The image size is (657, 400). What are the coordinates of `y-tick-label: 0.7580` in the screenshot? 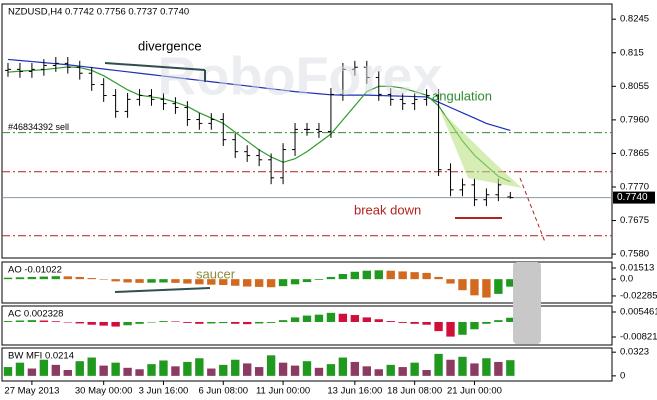 It's located at (634, 254).